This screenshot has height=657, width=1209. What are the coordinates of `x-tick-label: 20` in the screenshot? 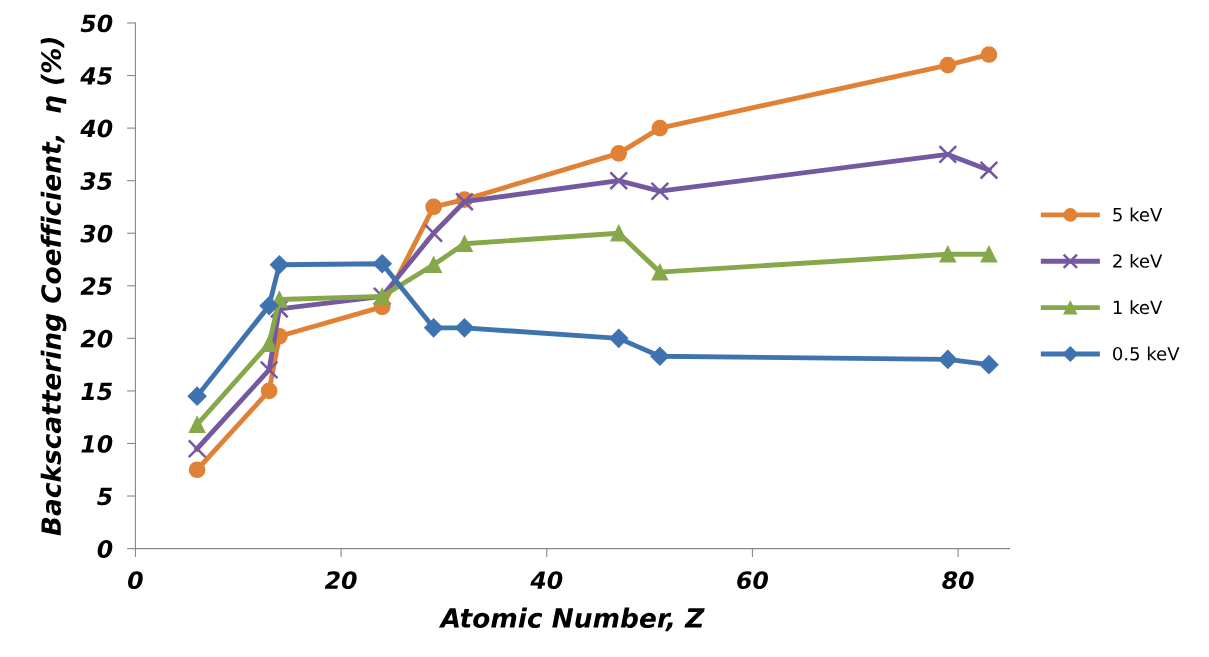 It's located at (340, 580).